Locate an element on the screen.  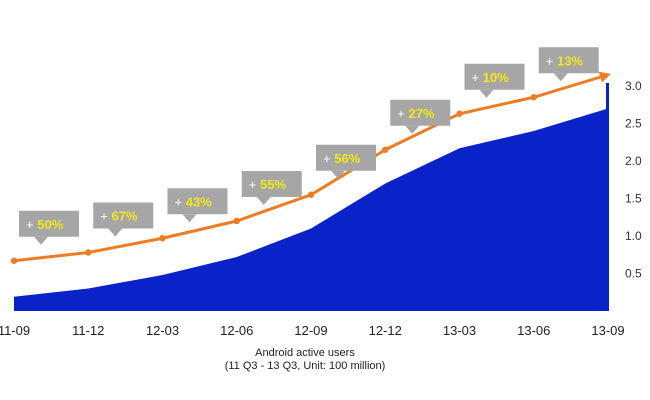
callout-label: + 10% is located at coordinates (491, 77).